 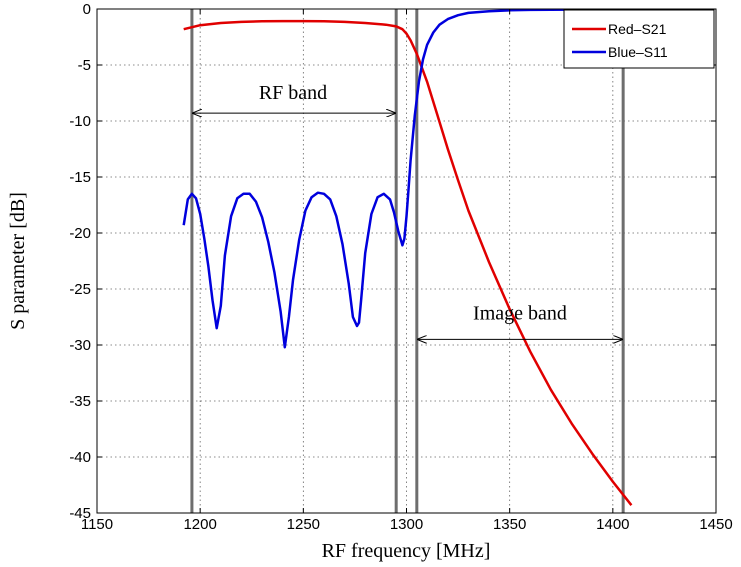 I want to click on y-axis-title: S parameter [dB], so click(x=18, y=261).